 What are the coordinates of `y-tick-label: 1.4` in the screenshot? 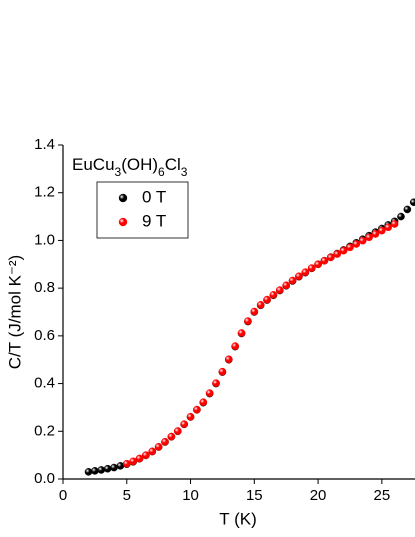 It's located at (44, 144).